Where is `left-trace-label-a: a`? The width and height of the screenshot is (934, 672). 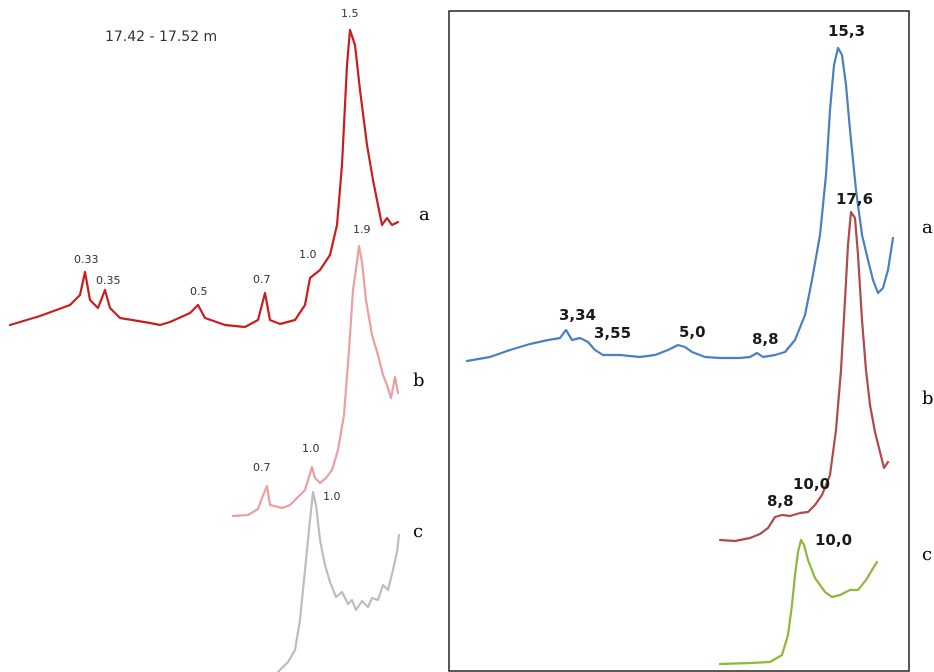
left-trace-label-a: a is located at coordinates (424, 214).